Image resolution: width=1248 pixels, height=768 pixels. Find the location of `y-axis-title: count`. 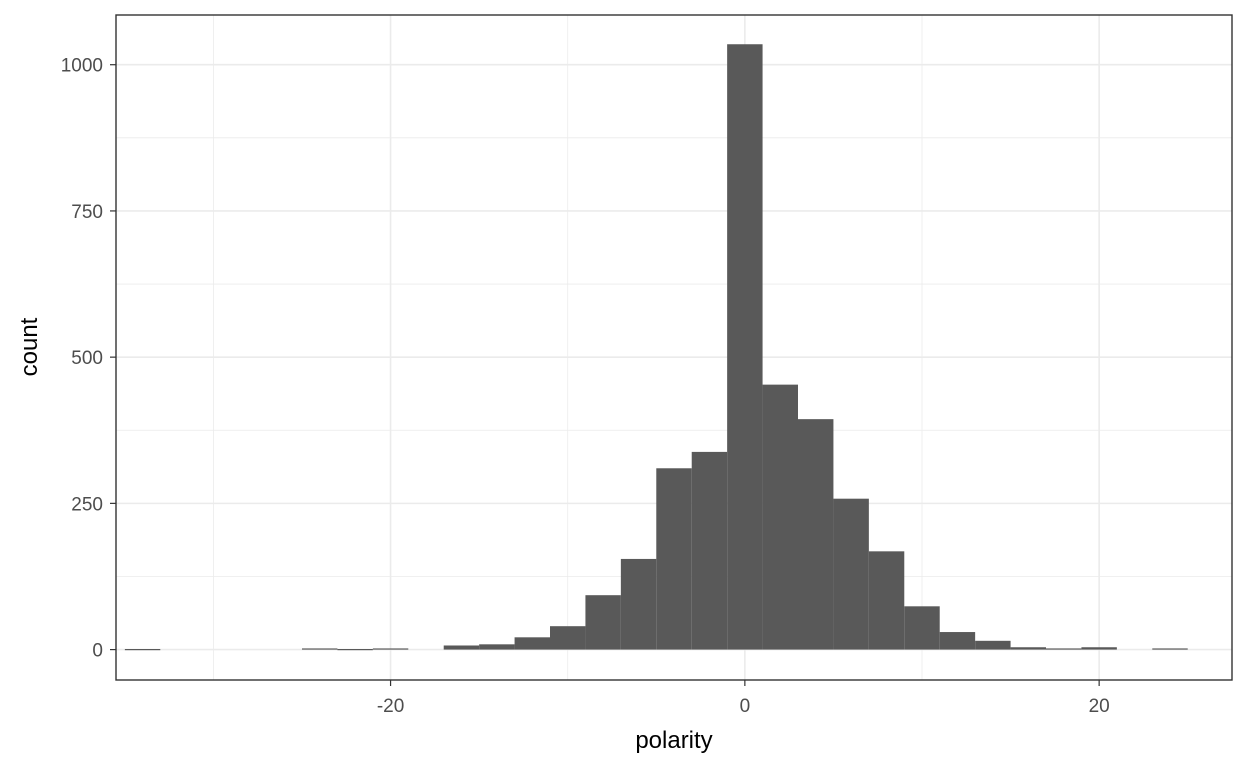

y-axis-title: count is located at coordinates (29, 346).